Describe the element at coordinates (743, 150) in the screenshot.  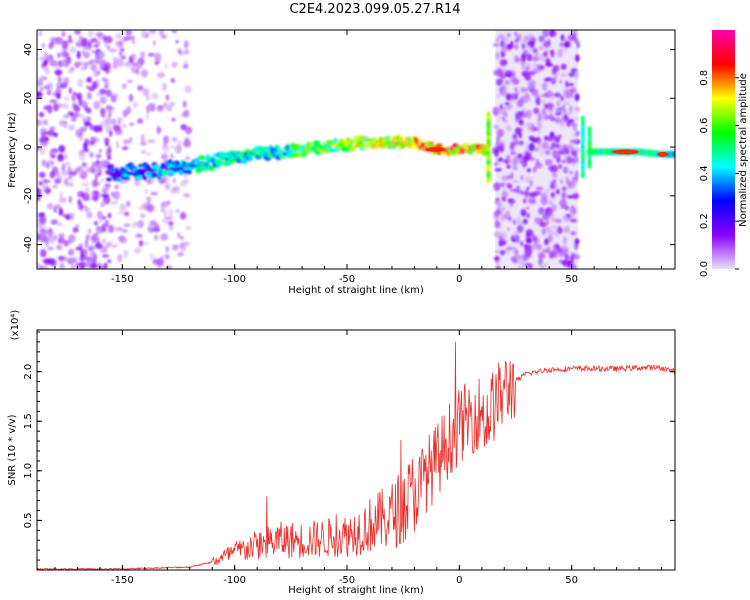
I see `colorbar-label: Normalized spectral amplitude` at that location.